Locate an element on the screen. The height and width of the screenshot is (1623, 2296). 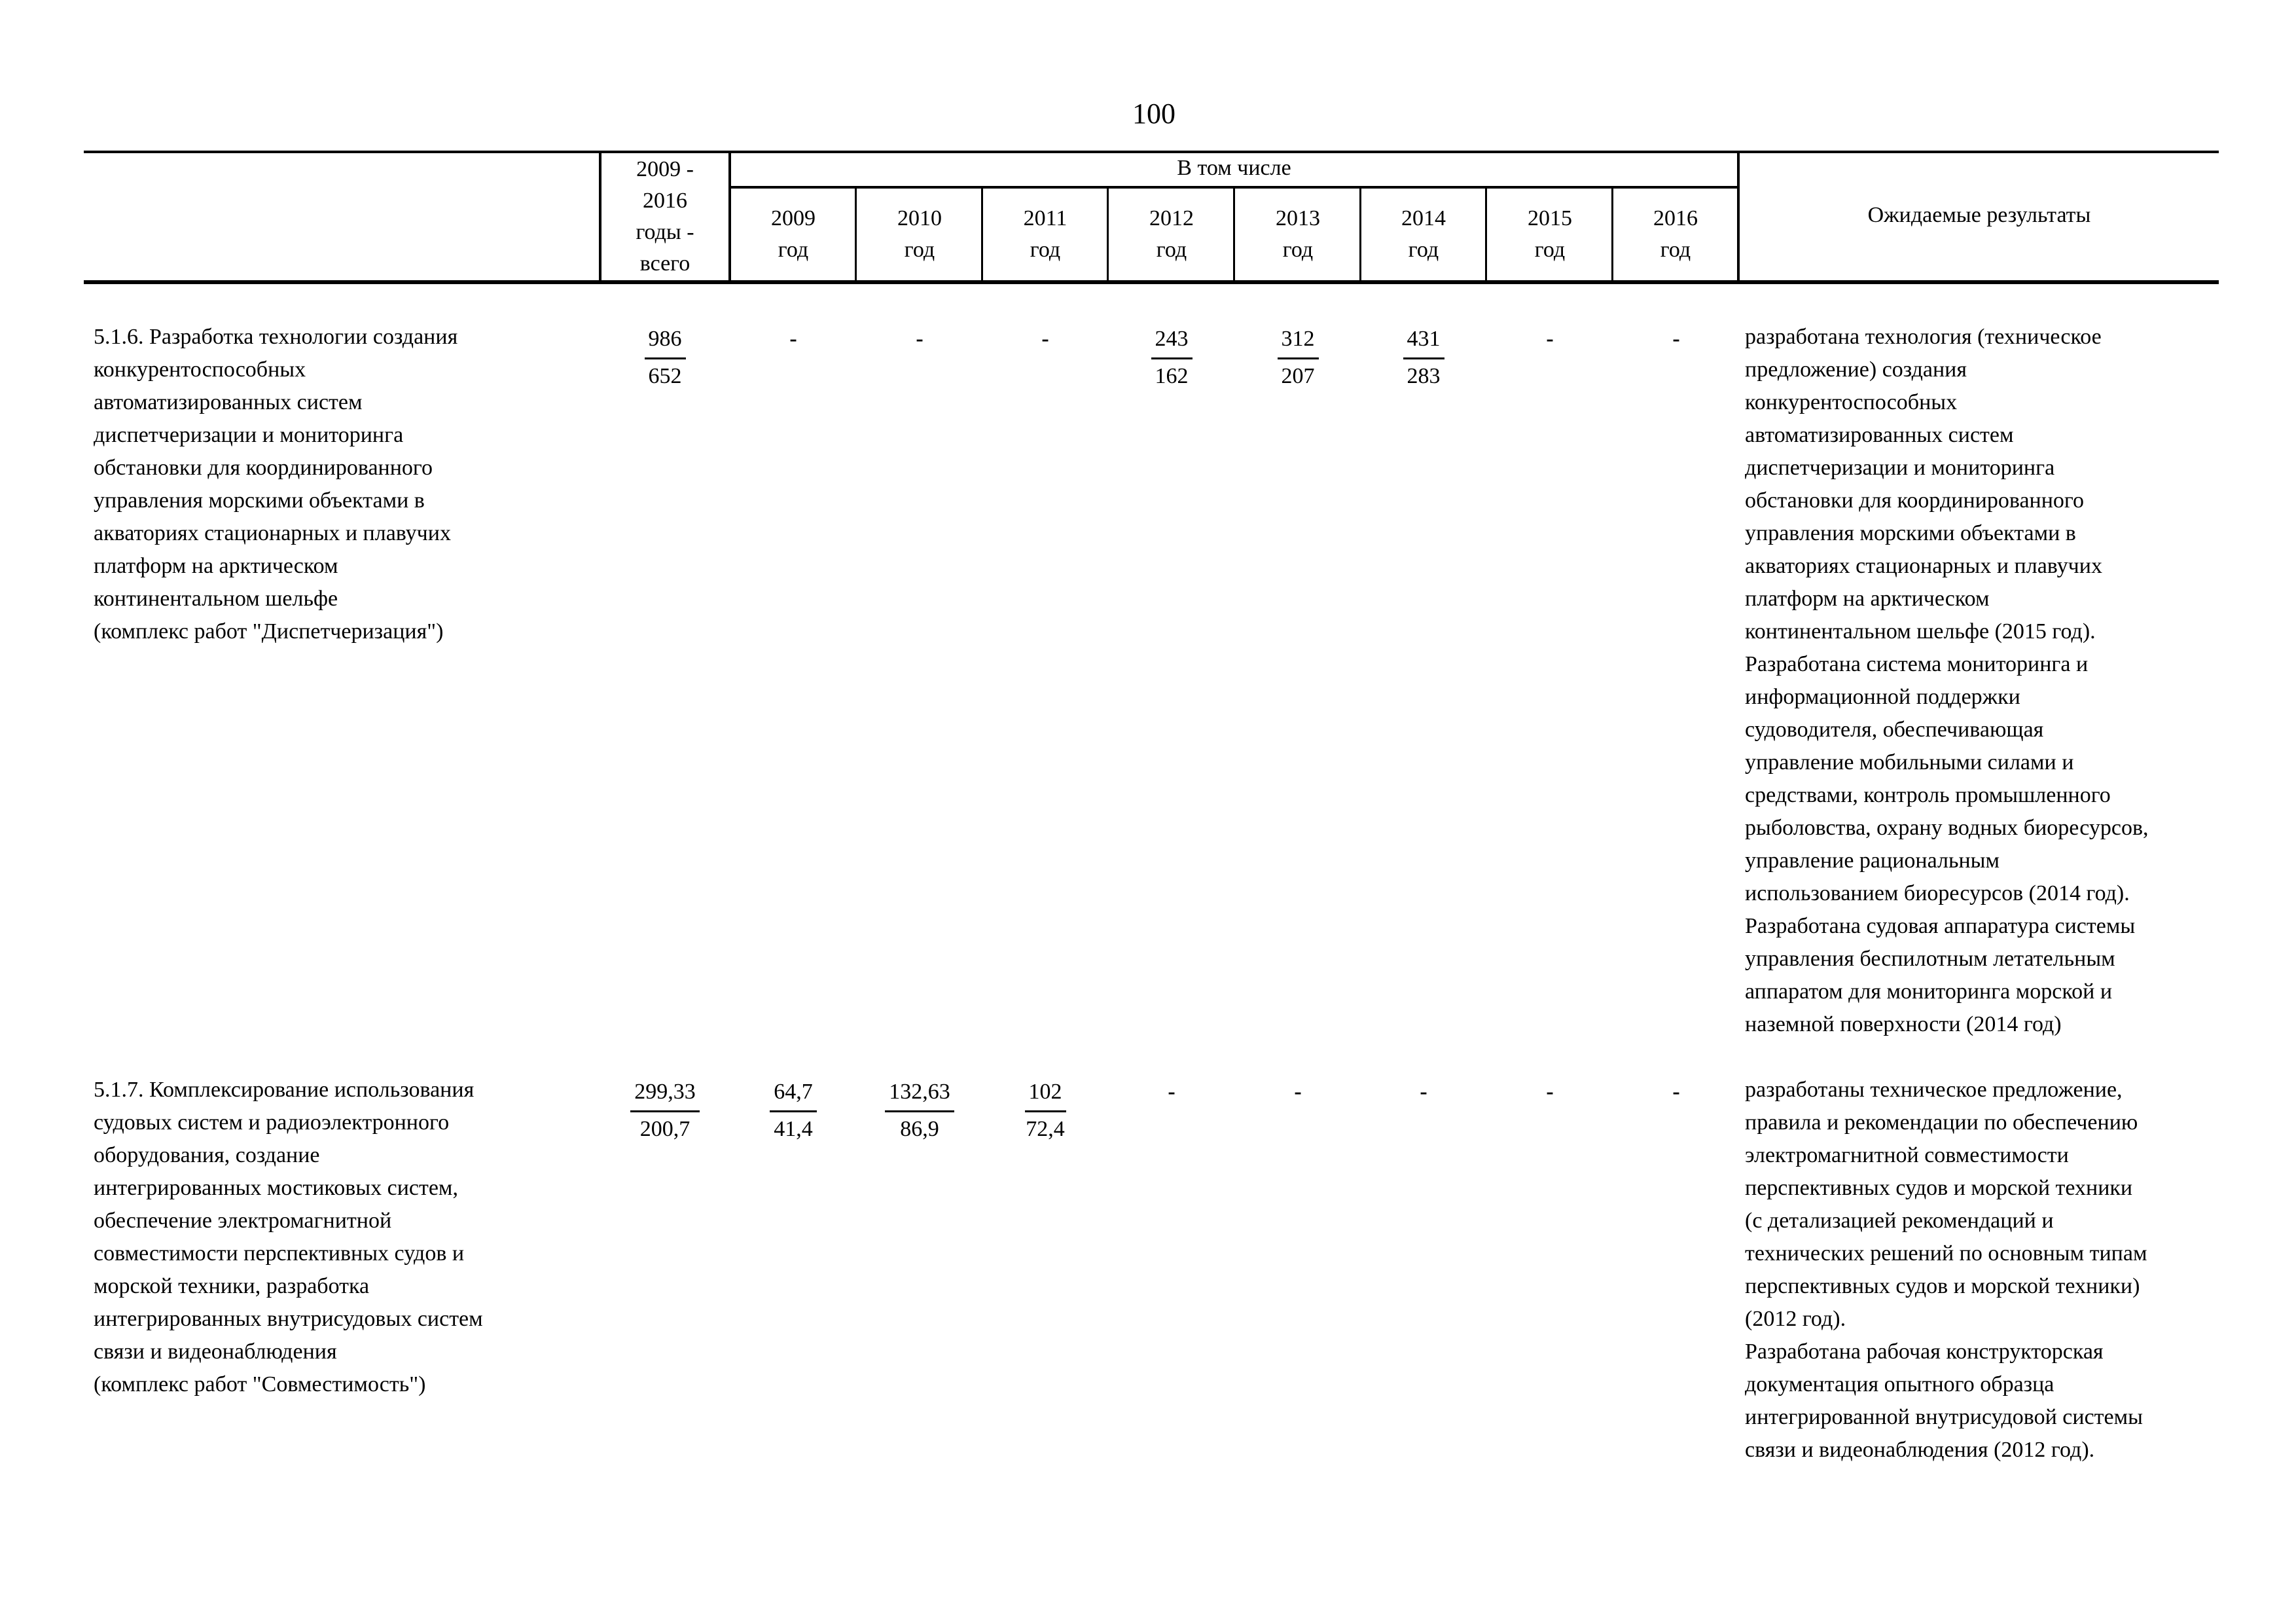
row1-2014-plan: 431 is located at coordinates (1423, 340).